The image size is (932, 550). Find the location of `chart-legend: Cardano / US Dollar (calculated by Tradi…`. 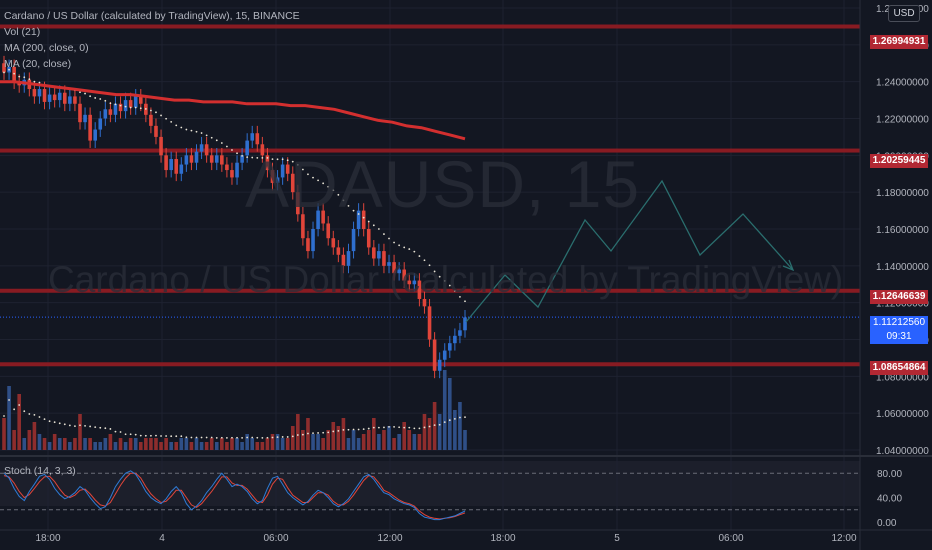

chart-legend: Cardano / US Dollar (calculated by Tradi… is located at coordinates (152, 40).